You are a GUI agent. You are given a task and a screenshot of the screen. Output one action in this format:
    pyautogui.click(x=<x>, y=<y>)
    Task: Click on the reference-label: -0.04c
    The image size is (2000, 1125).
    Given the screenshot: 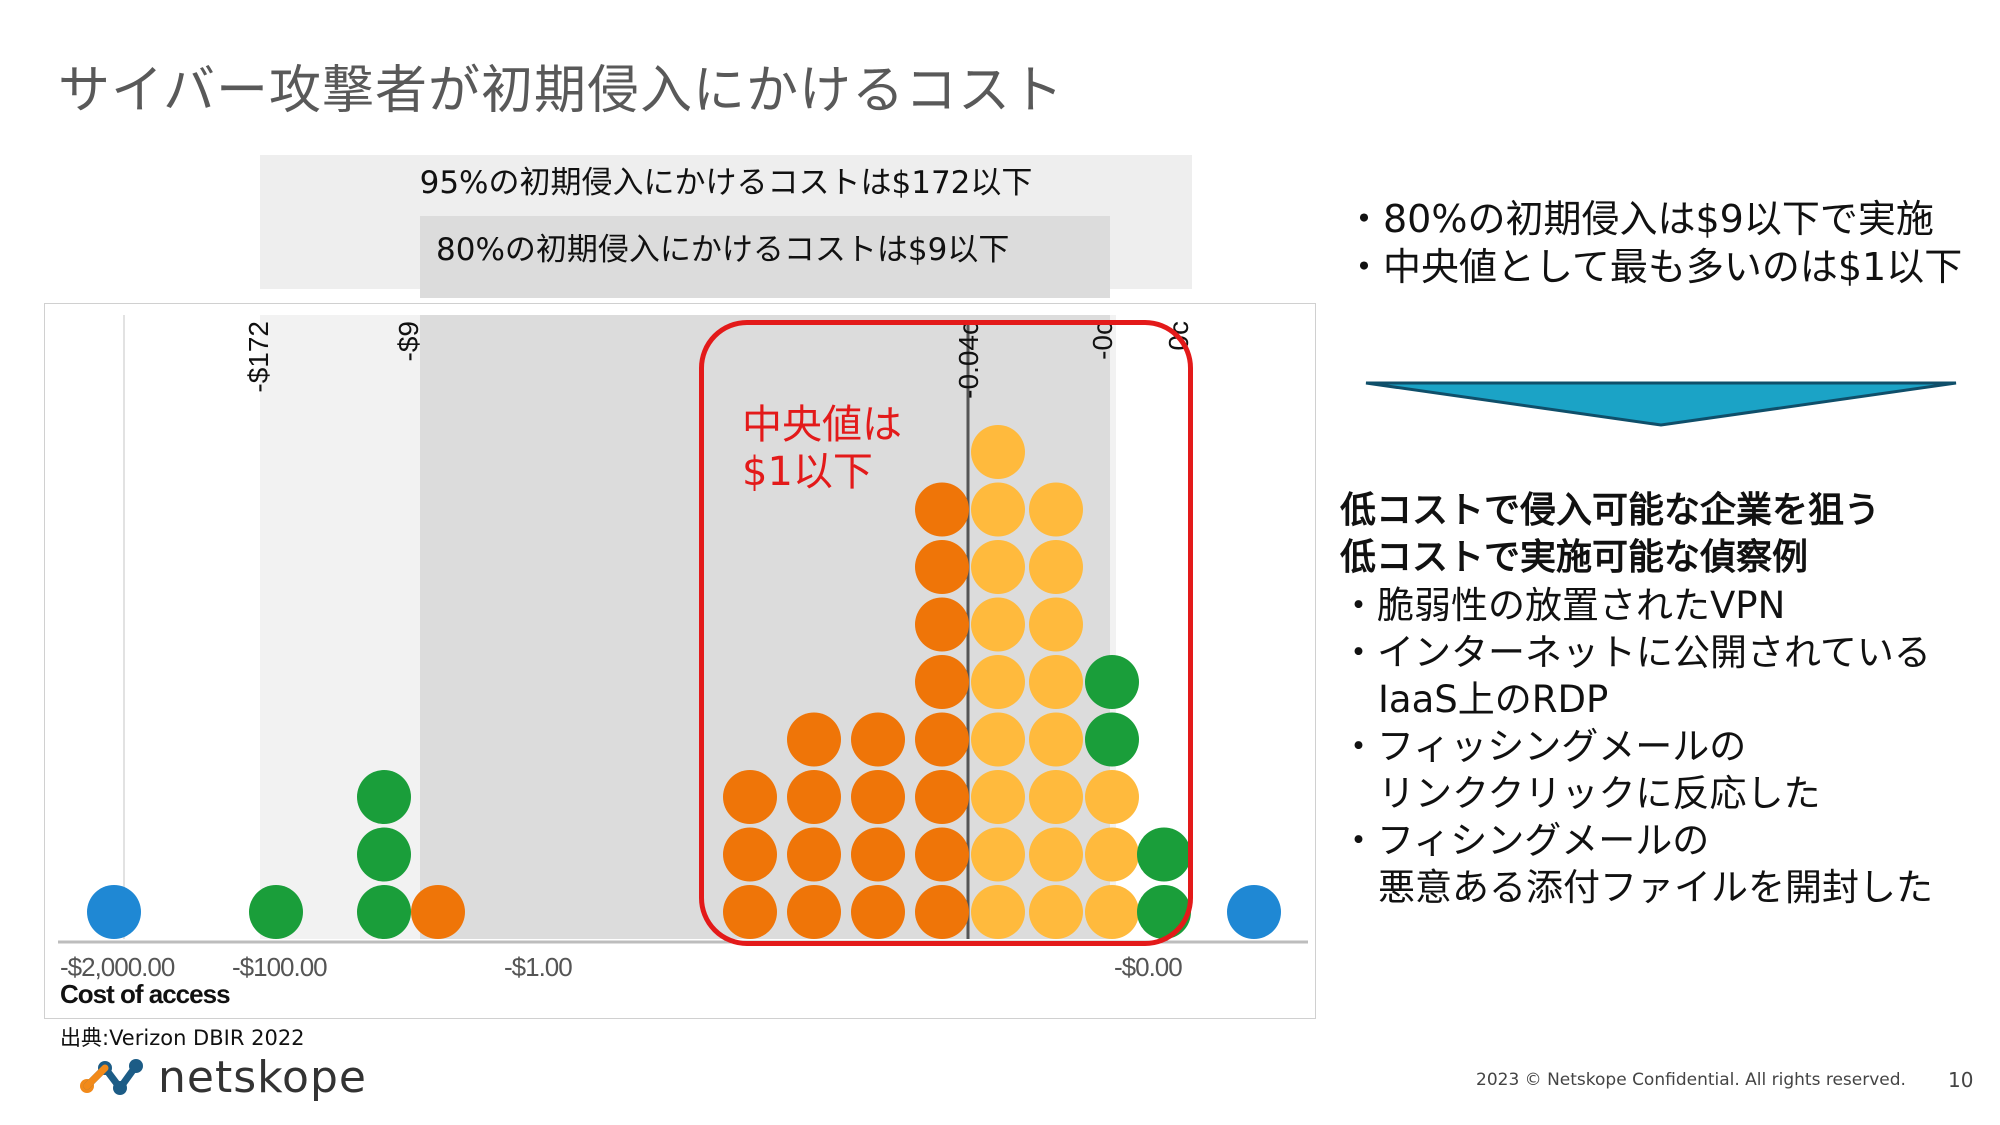 What is the action you would take?
    pyautogui.click(x=968, y=360)
    